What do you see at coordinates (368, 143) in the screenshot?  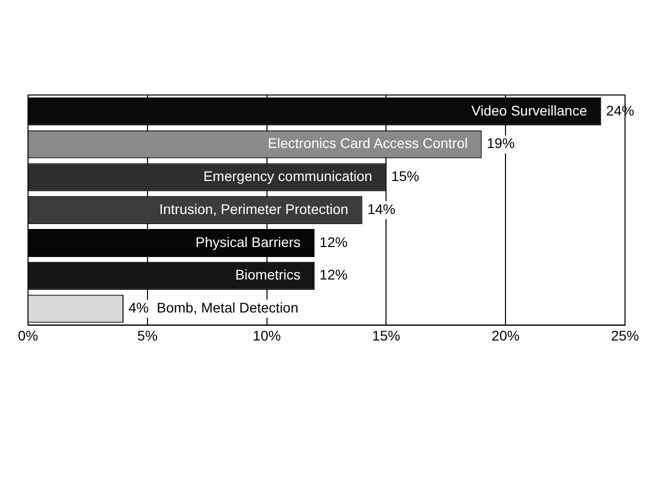 I see `y-tick-label: Electronics Card Access Control` at bounding box center [368, 143].